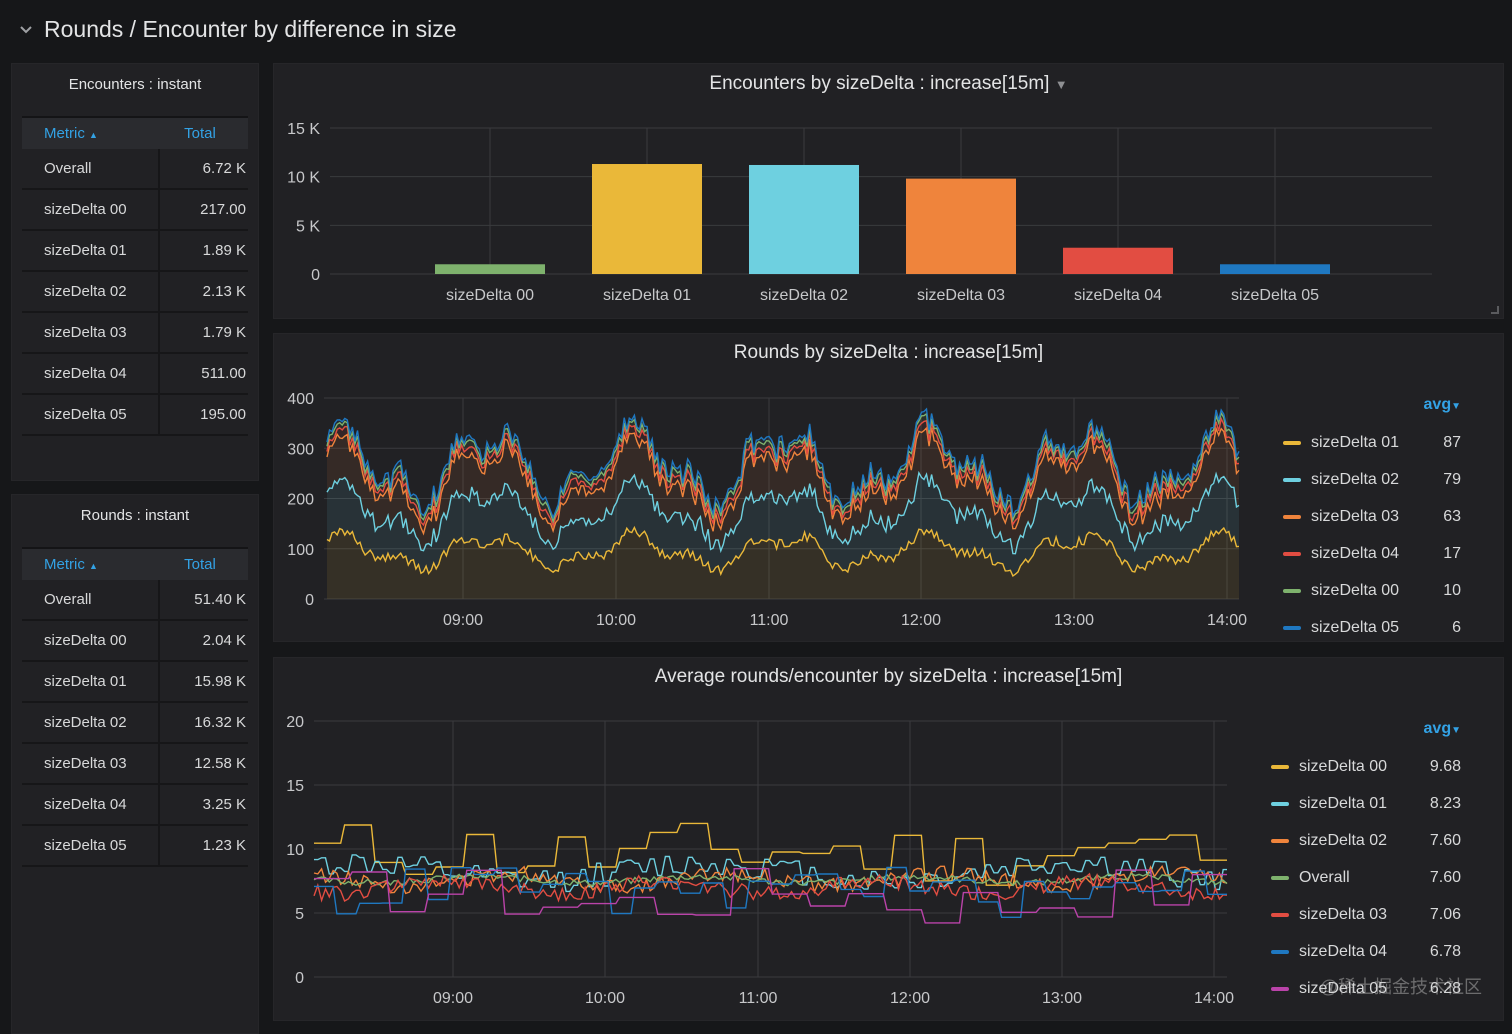 This screenshot has height=1034, width=1512. I want to click on table-row: sizeDelta 02 2.13 K, so click(135, 292).